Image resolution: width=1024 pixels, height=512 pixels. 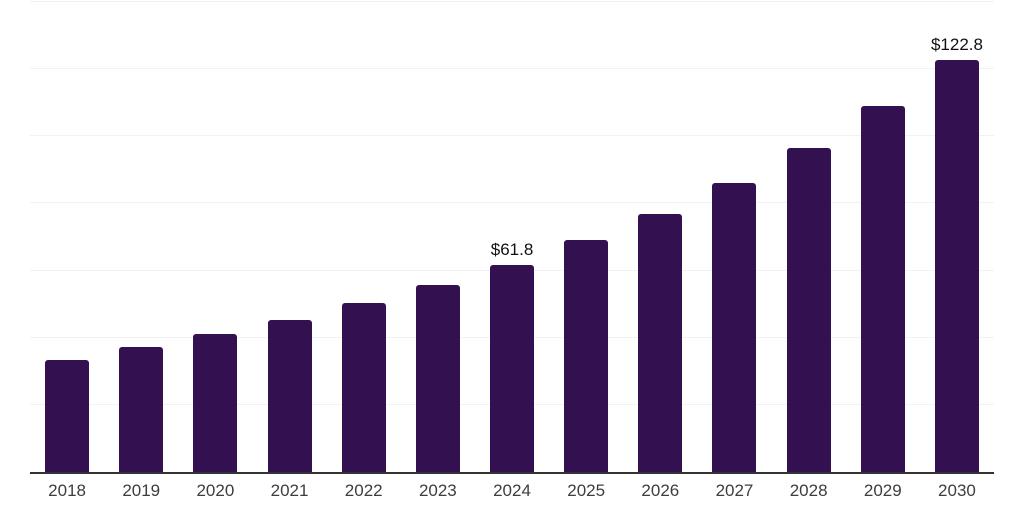 I want to click on bar-value-label: $61.8, so click(x=512, y=249).